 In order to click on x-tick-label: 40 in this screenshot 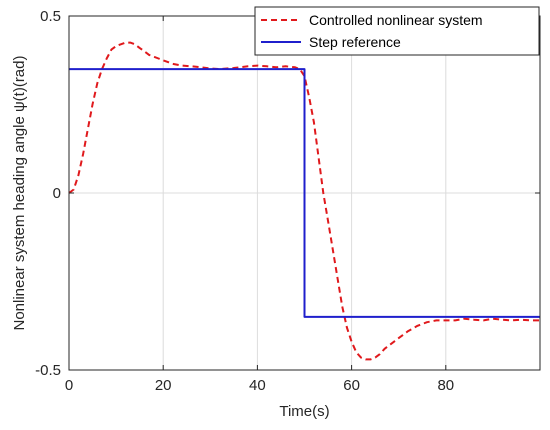, I will do `click(257, 385)`.